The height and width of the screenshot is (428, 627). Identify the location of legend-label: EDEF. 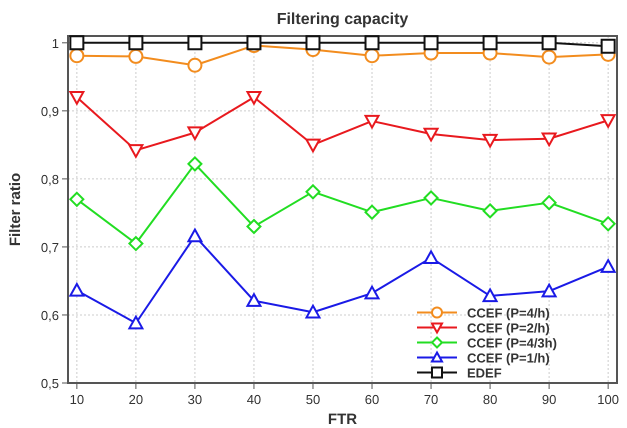
(484, 373).